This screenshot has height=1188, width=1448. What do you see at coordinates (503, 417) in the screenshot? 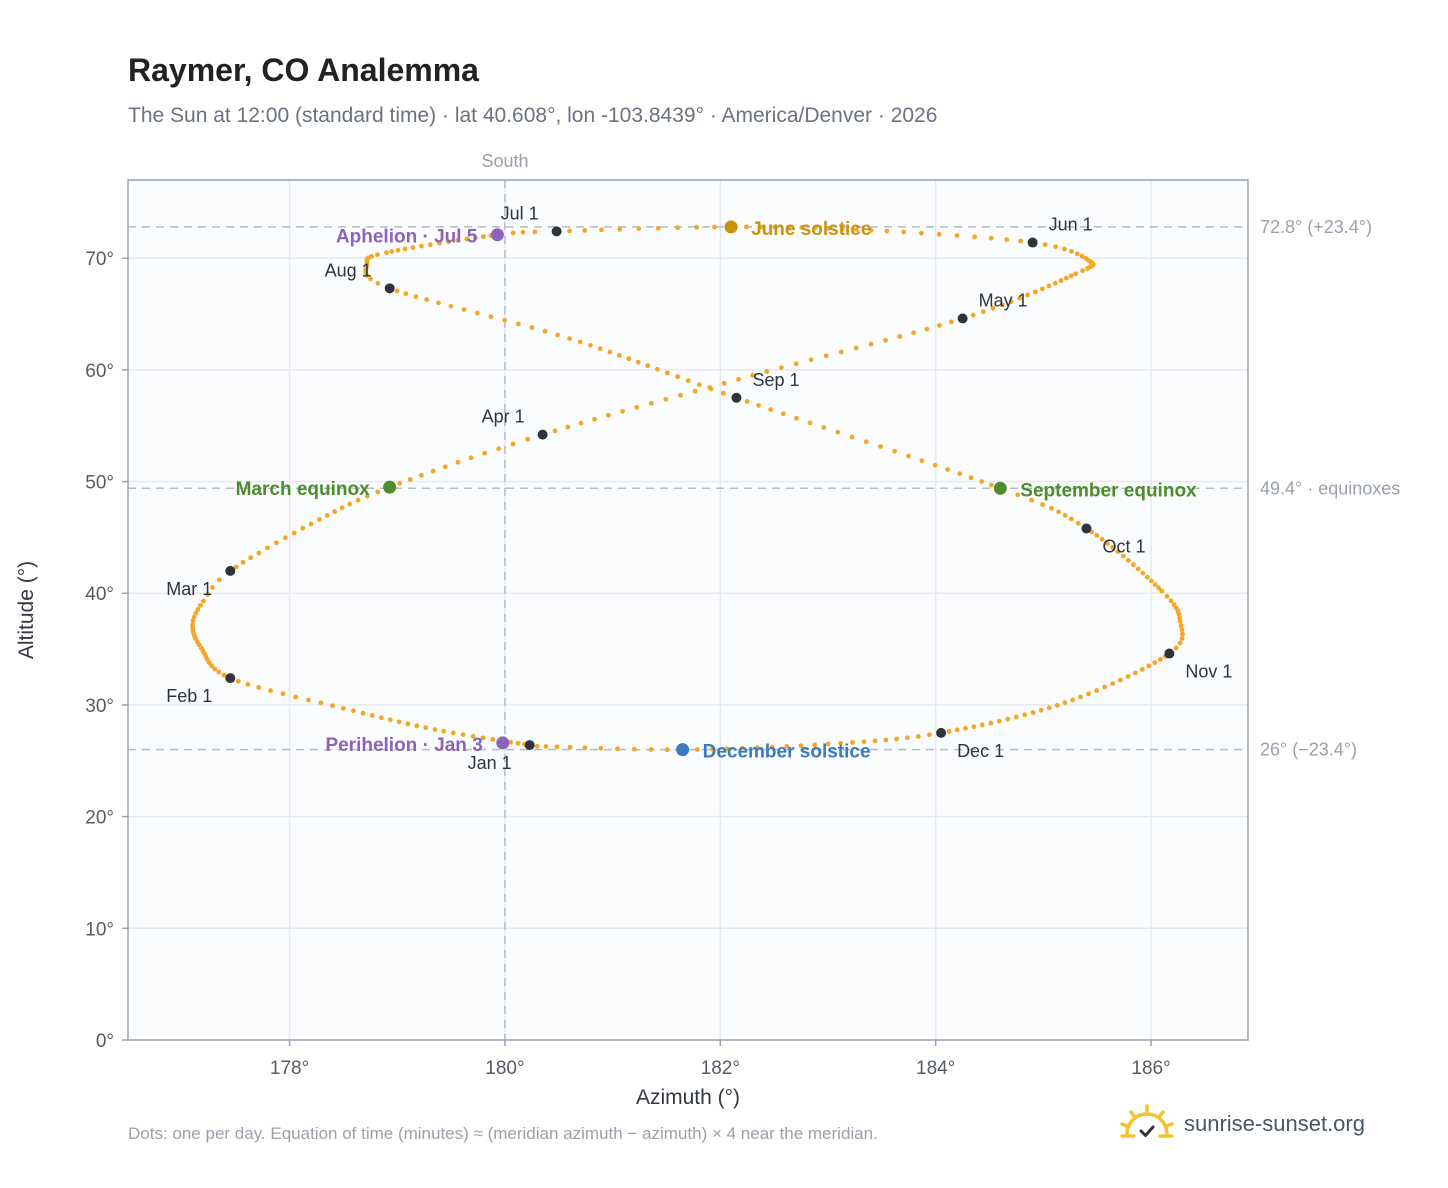
I see `month-marker-label: Apr 1` at bounding box center [503, 417].